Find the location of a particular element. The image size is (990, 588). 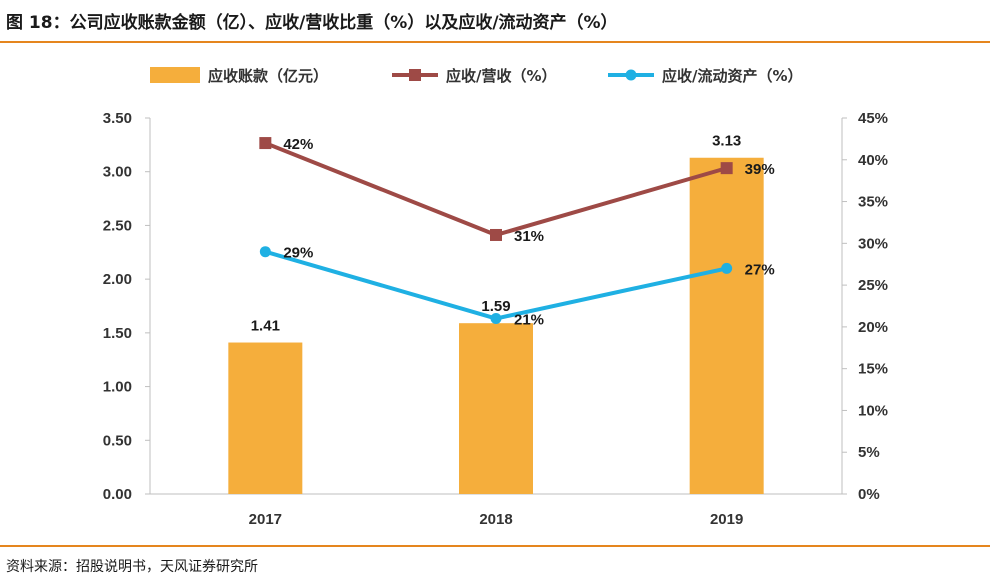

legend-square-marker is located at coordinates (415, 75).